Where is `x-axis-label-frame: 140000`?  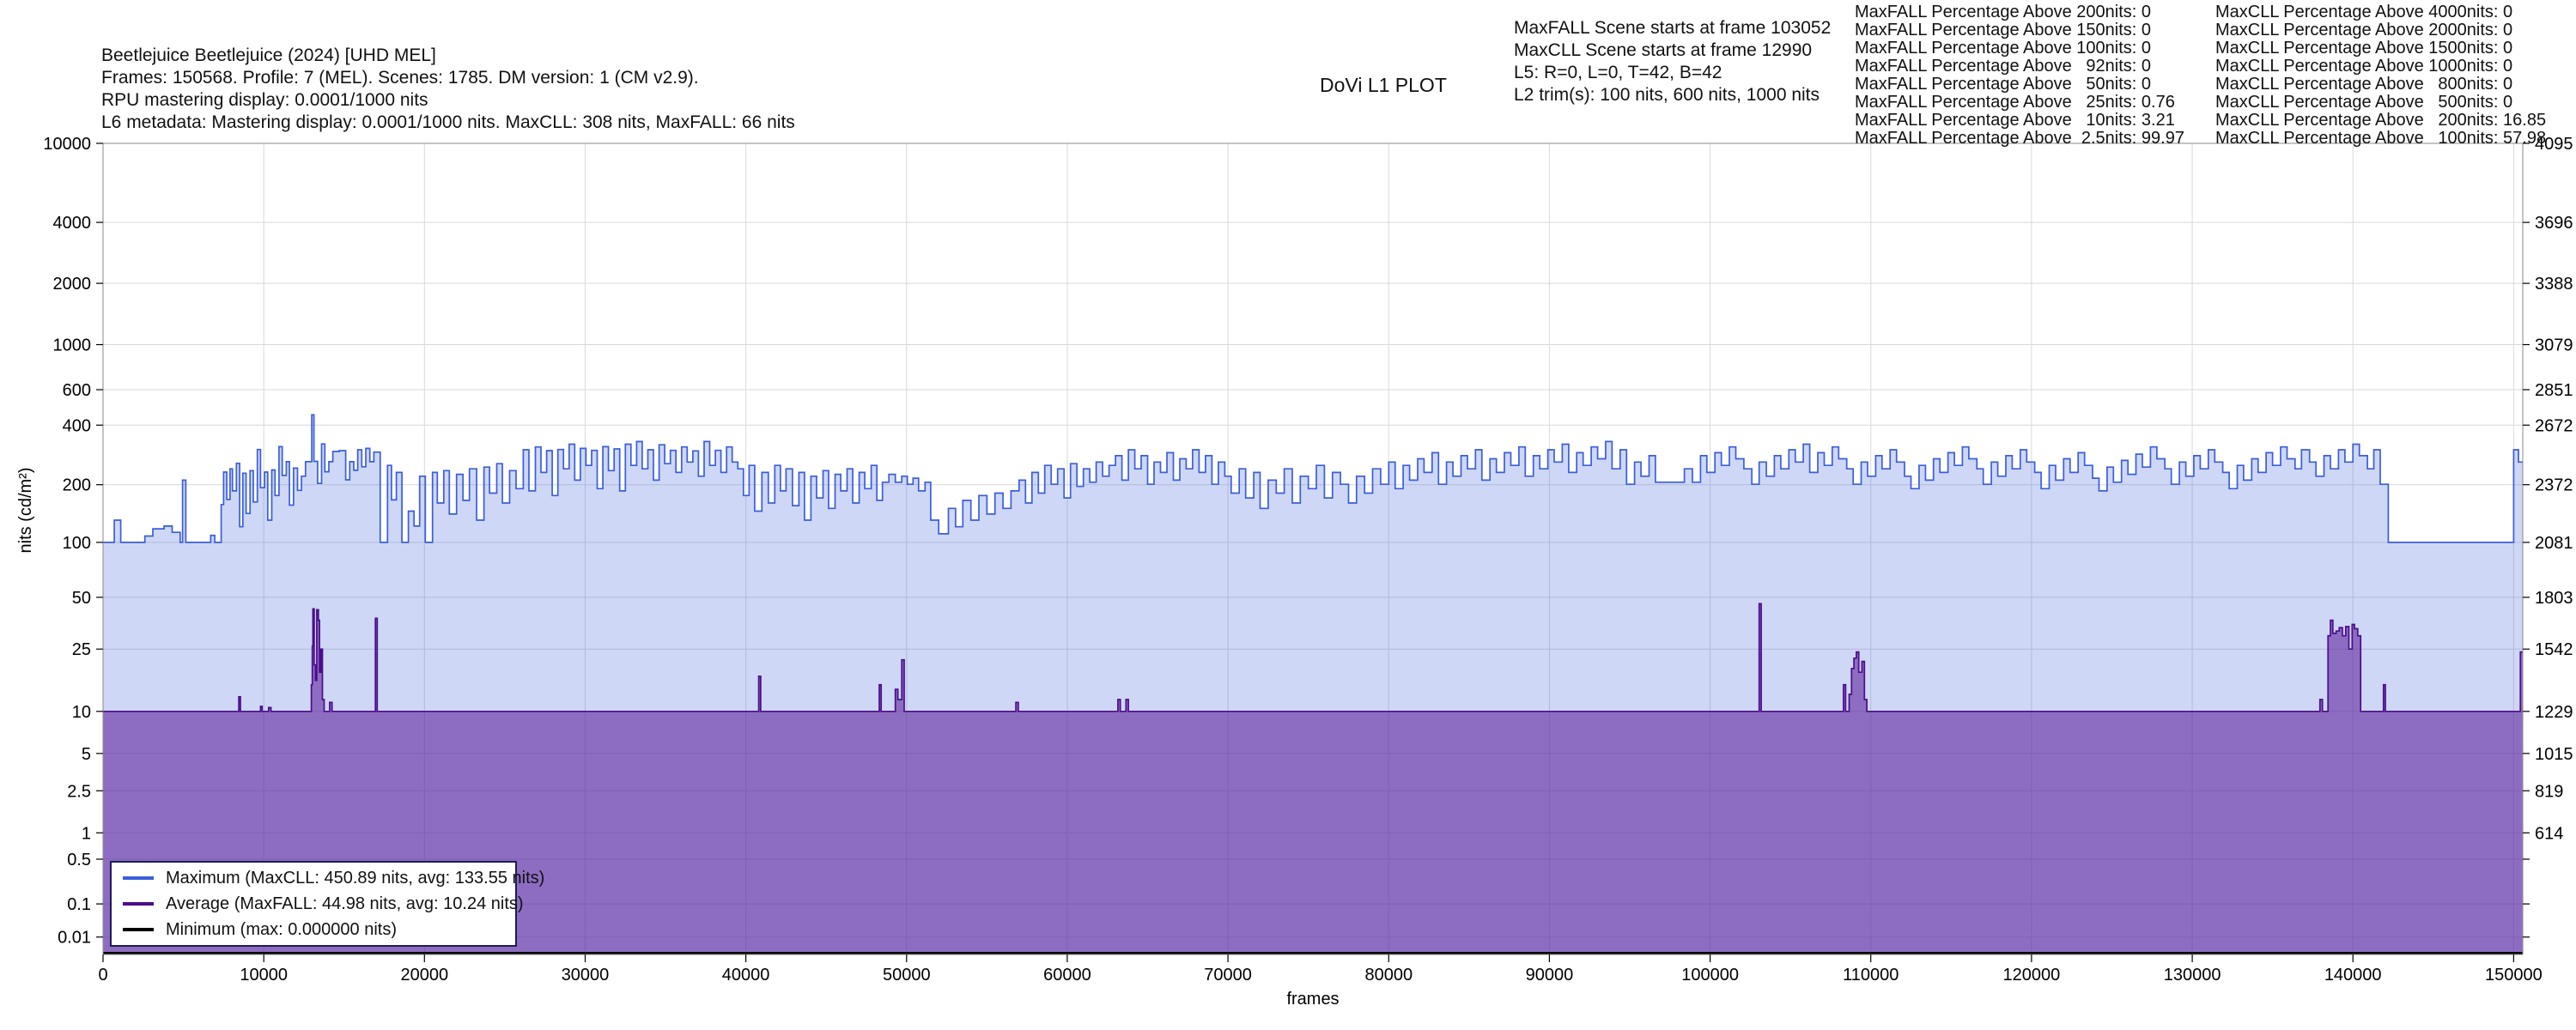
x-axis-label-frame: 140000 is located at coordinates (2353, 975).